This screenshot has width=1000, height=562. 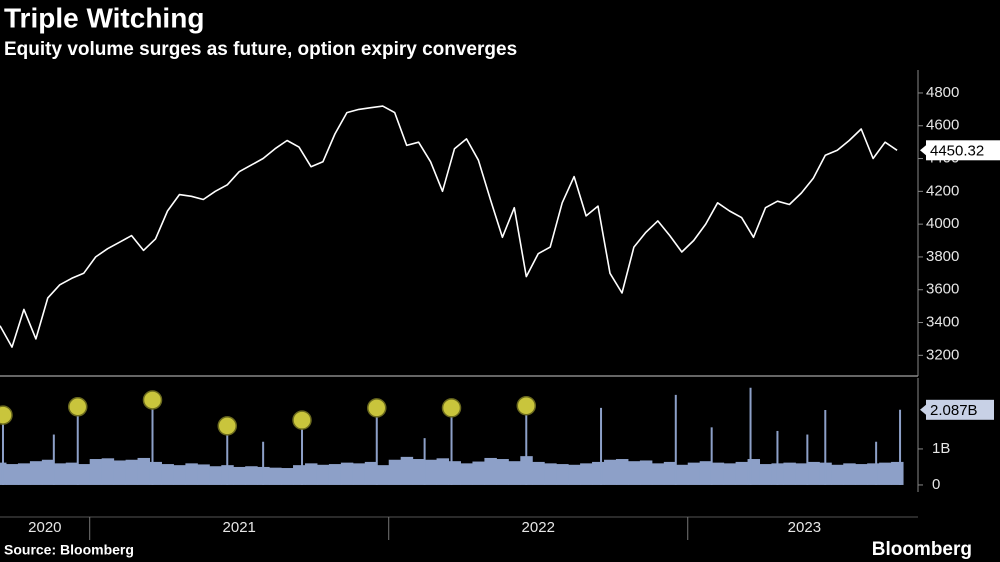 I want to click on x-tick-label: 2022, so click(x=538, y=527).